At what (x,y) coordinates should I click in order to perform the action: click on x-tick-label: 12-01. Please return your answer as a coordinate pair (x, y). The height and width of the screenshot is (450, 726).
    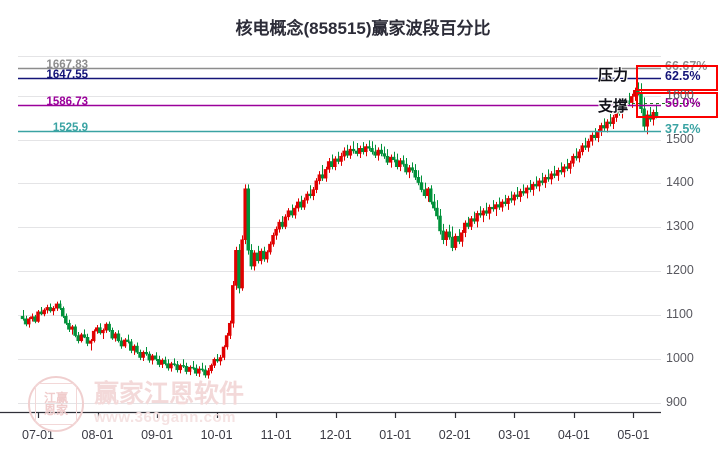
    Looking at the image, I should click on (335, 435).